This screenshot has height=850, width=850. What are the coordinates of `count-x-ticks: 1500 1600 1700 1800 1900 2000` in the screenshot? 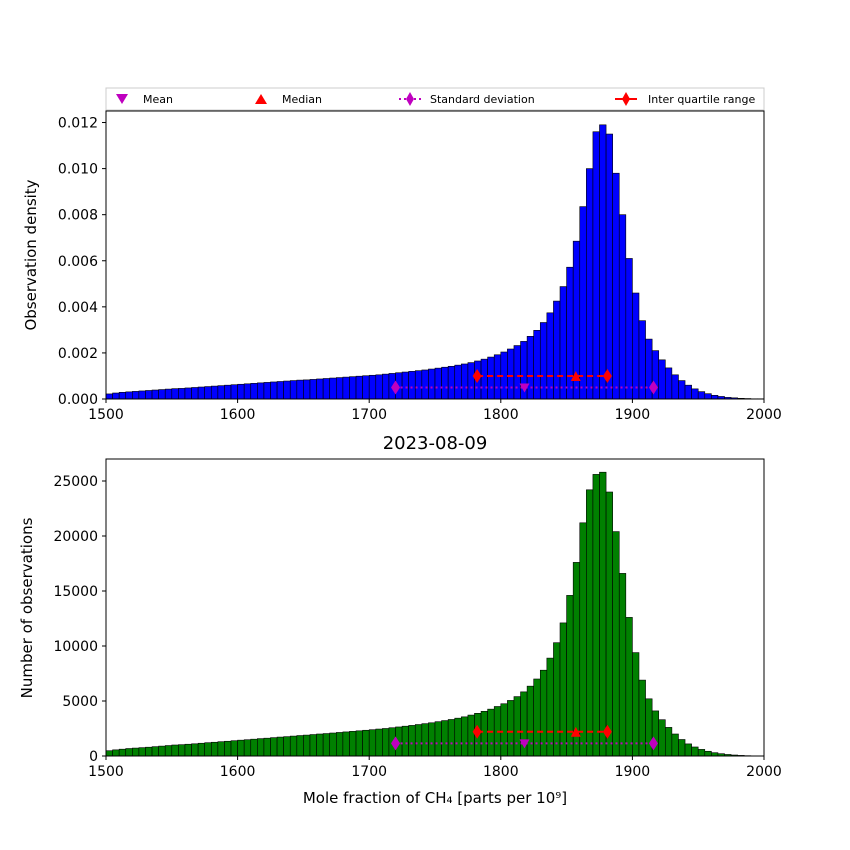 It's located at (435, 768).